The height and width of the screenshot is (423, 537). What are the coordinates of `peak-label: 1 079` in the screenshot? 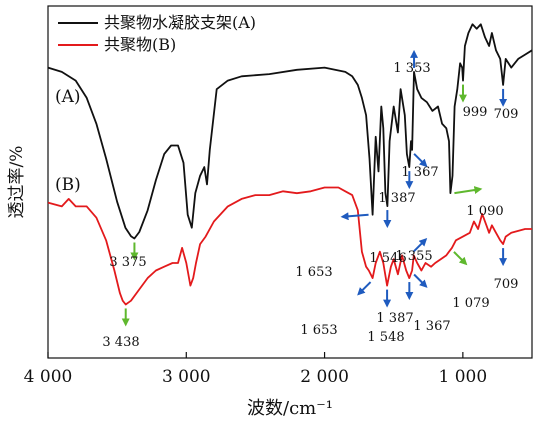 It's located at (470, 303).